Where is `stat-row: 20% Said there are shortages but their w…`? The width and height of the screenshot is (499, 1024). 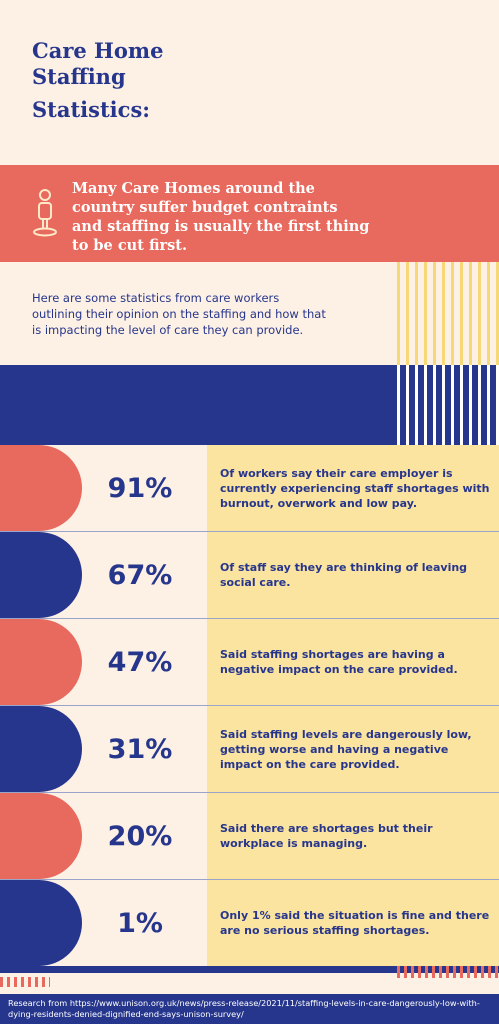
stat-row: 20% Said there are shortages but their w… is located at coordinates (249, 836).